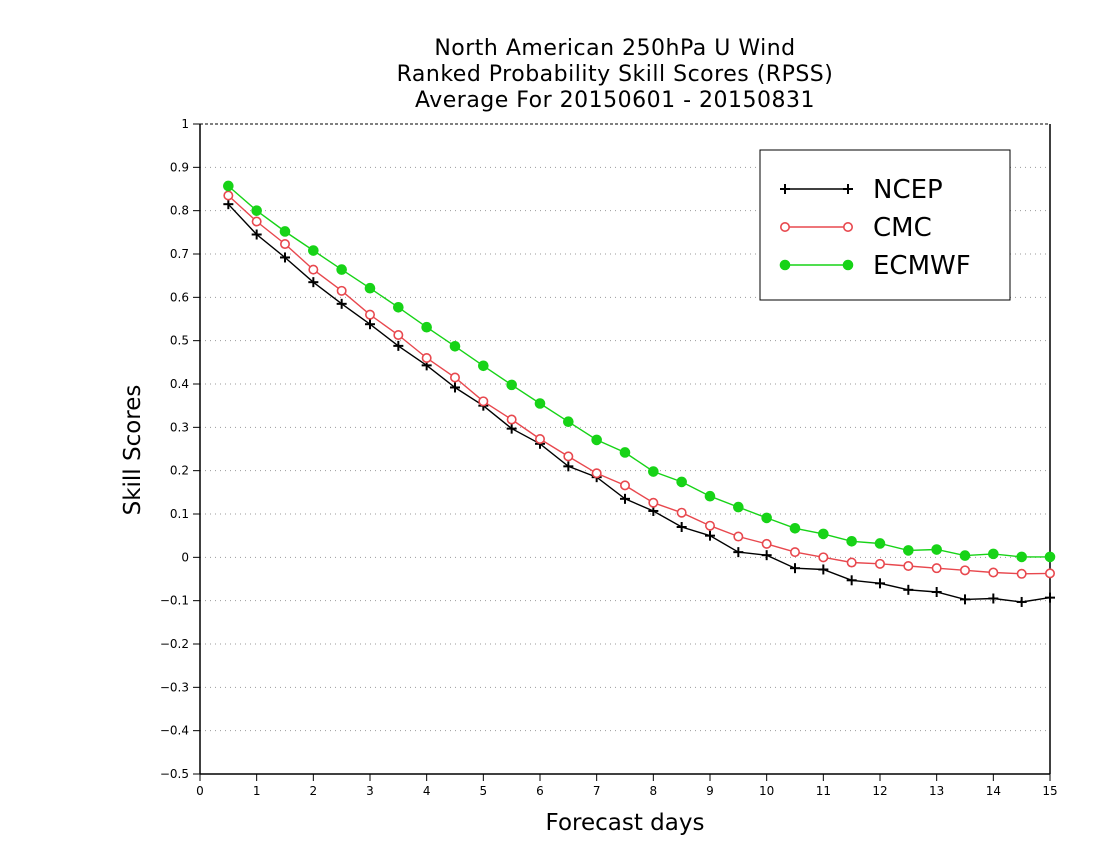  Describe the element at coordinates (174, 687) in the screenshot. I see `y-tick-label: −0.3` at that location.